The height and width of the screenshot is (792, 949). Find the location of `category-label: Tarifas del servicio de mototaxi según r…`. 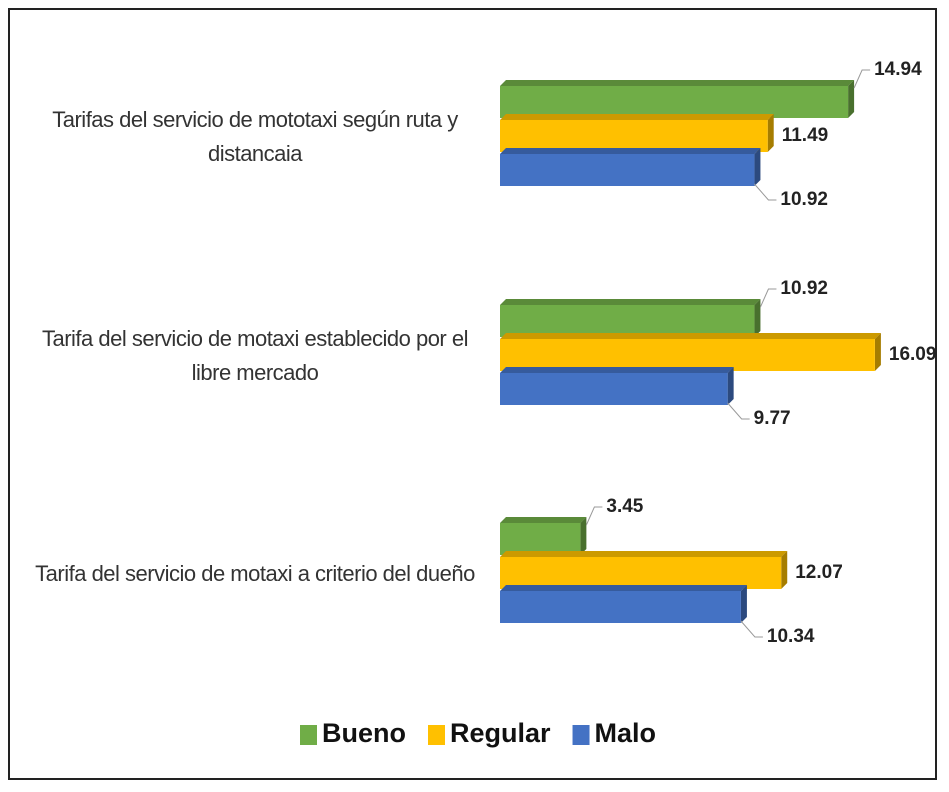

category-label: Tarifas del servicio de mototaxi según r… is located at coordinates (255, 136).